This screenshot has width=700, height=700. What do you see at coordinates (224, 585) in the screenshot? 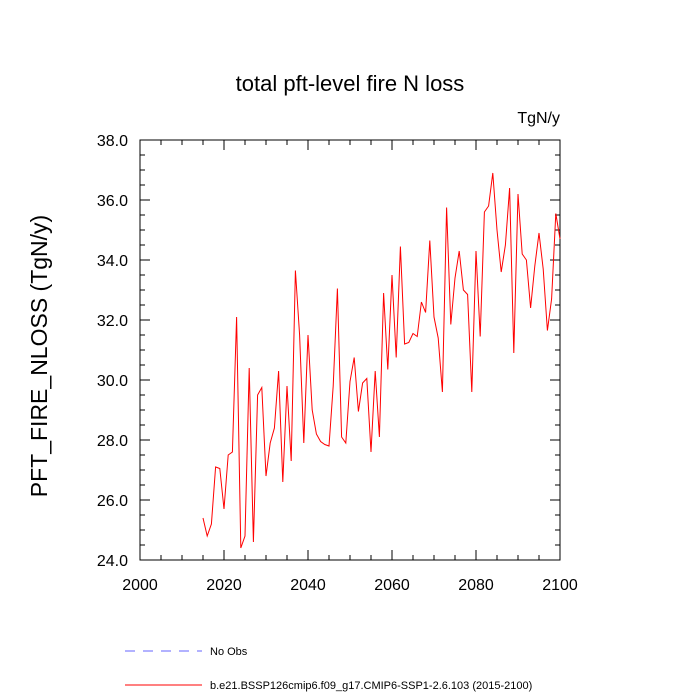
I see `x-tick-label: 2020` at bounding box center [224, 585].